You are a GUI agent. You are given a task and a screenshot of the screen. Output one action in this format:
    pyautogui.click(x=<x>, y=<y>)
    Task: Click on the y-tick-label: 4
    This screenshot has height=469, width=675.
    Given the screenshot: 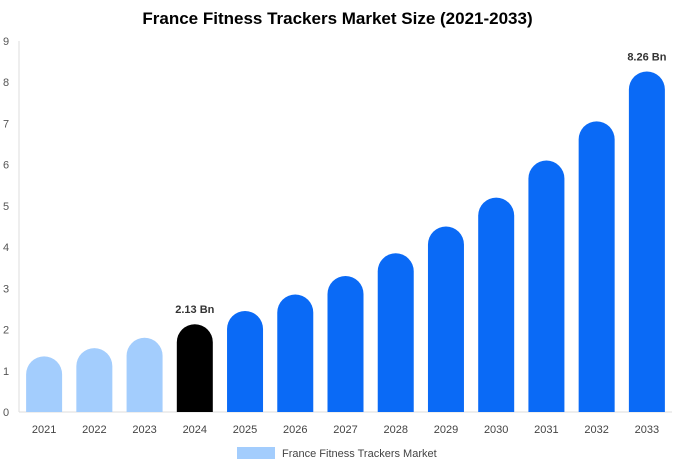 What is the action you would take?
    pyautogui.click(x=6, y=248)
    